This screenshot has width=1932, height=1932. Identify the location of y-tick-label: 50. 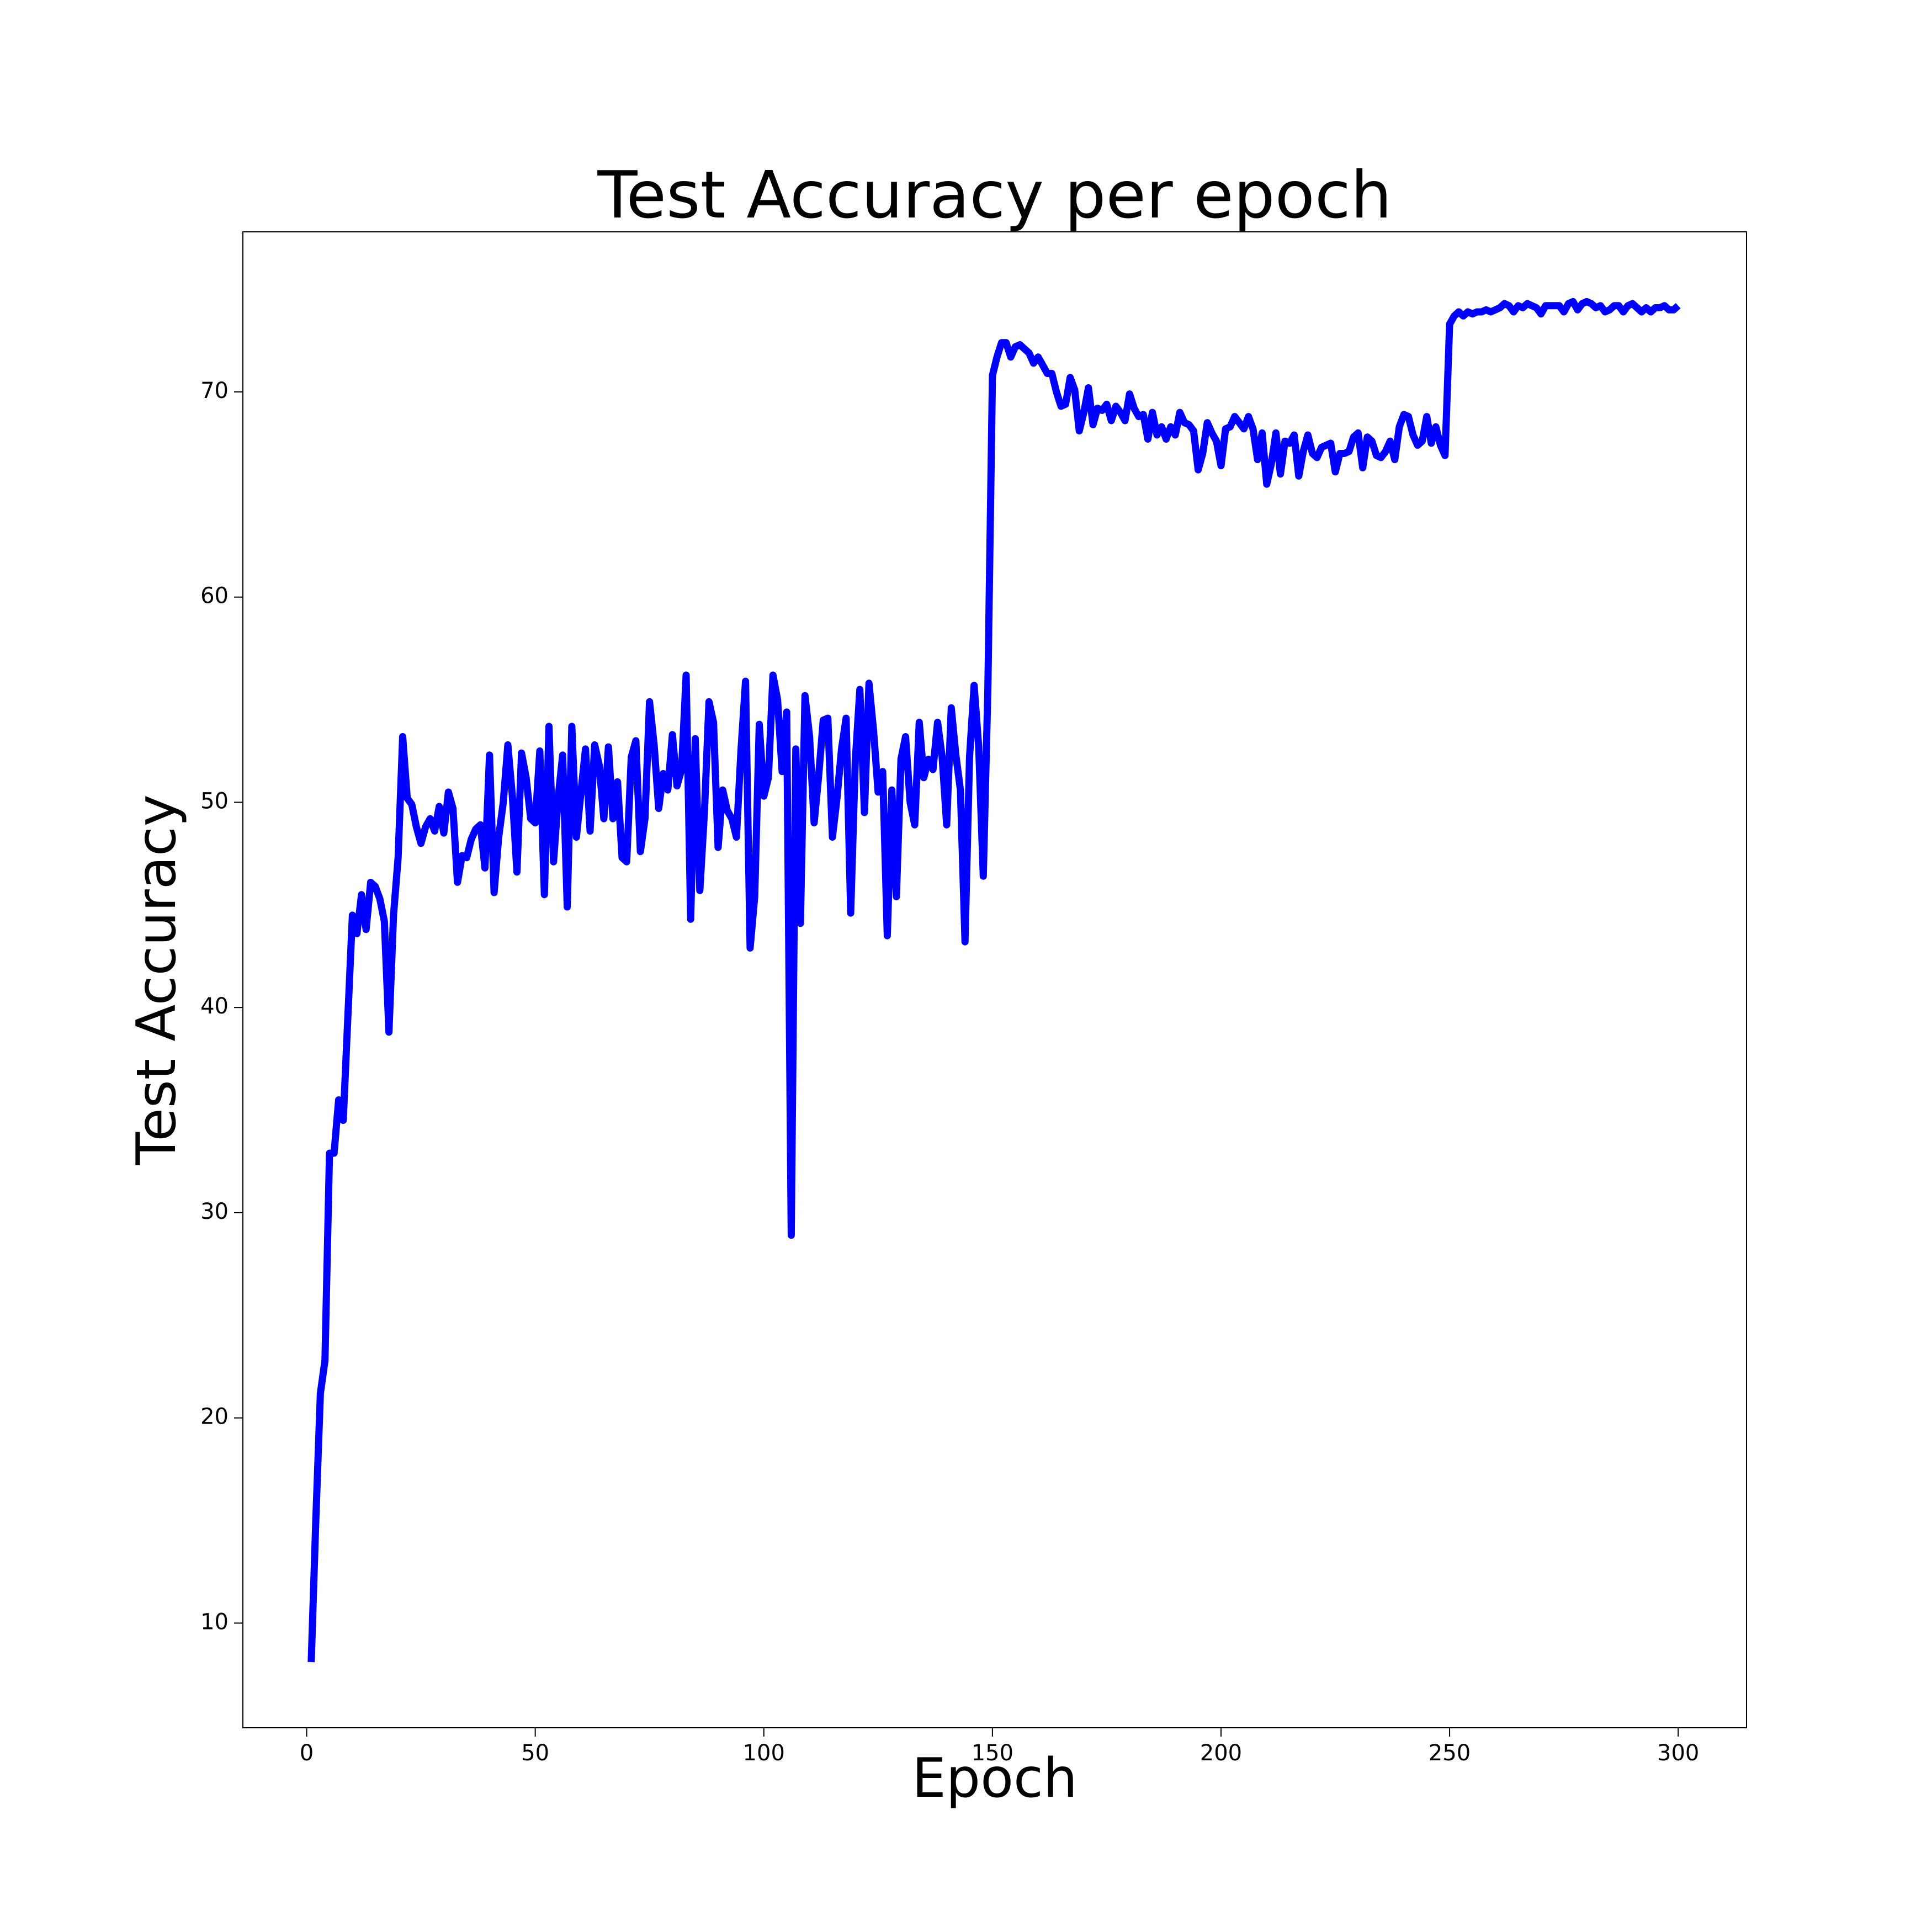
(215, 801).